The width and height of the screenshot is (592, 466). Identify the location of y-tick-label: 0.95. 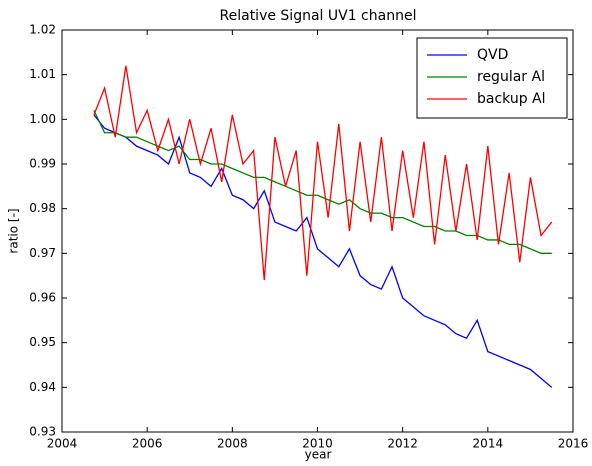
(42, 342).